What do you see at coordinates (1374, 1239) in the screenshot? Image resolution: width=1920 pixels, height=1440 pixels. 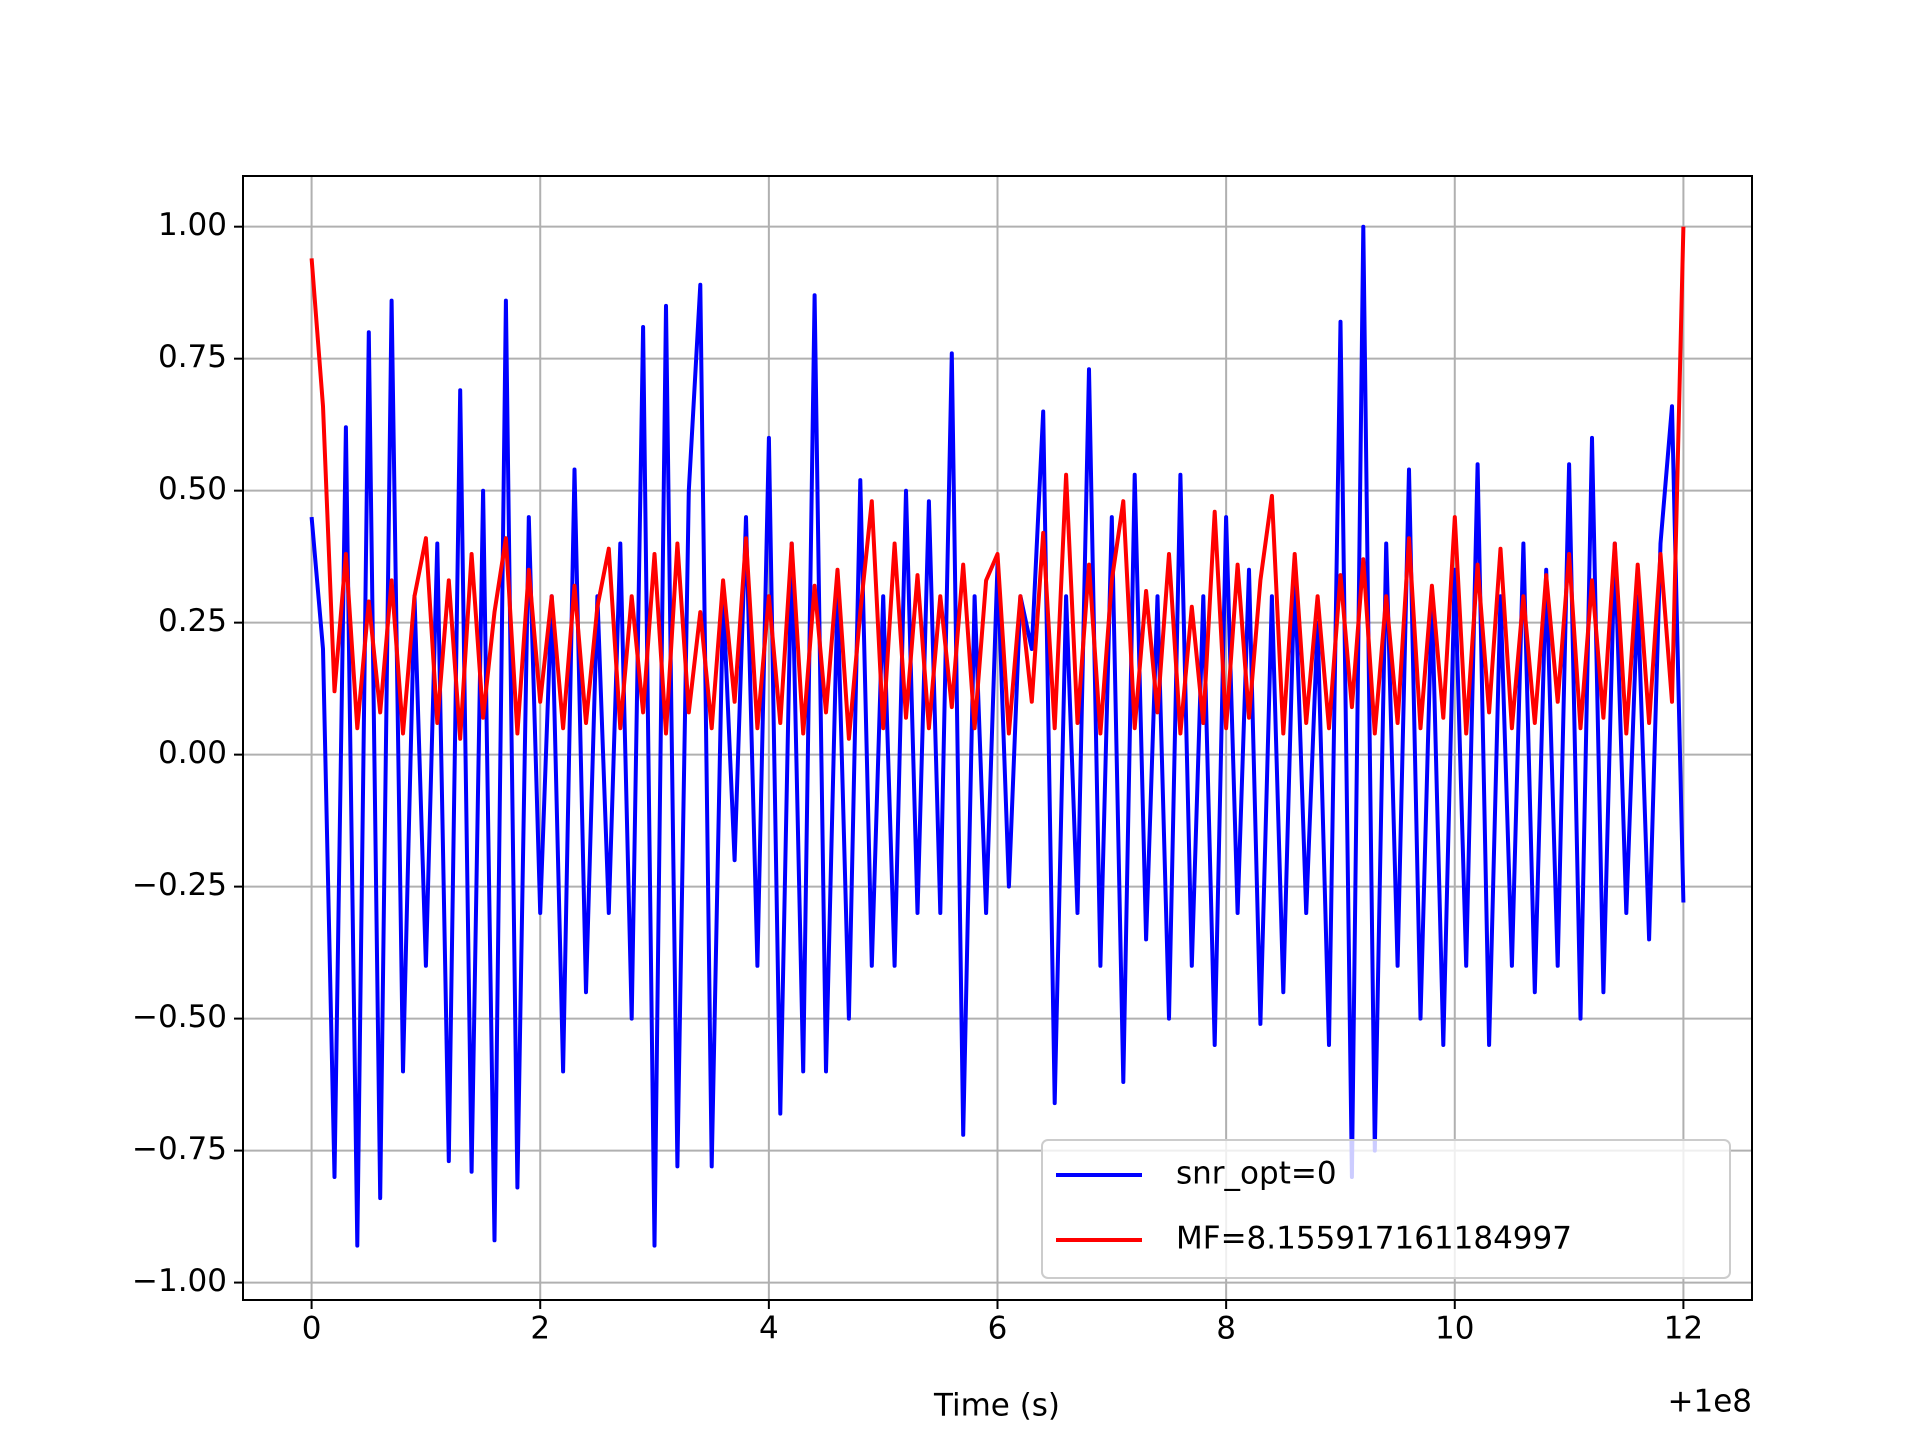 I see `legend-label: MF=8.155917161184997` at bounding box center [1374, 1239].